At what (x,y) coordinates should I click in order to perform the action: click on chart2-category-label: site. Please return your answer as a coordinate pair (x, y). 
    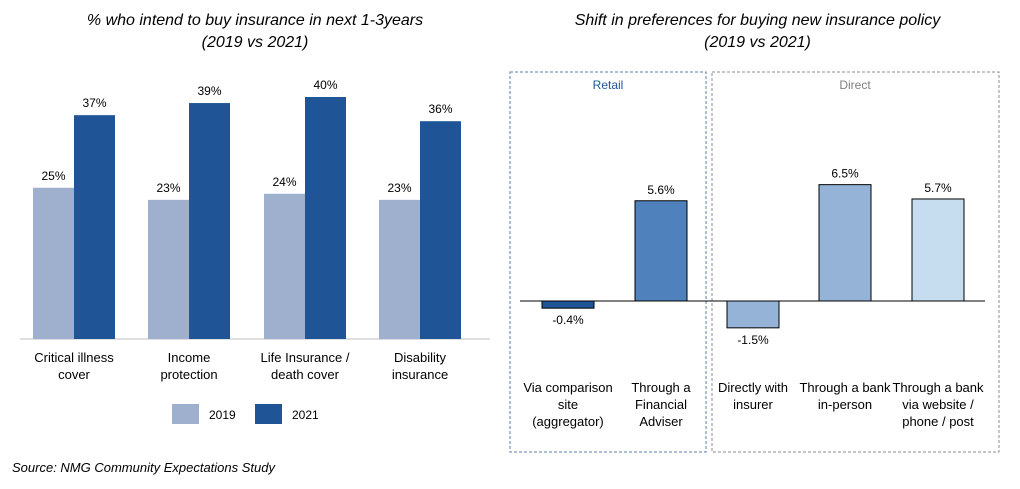
    Looking at the image, I should click on (568, 404).